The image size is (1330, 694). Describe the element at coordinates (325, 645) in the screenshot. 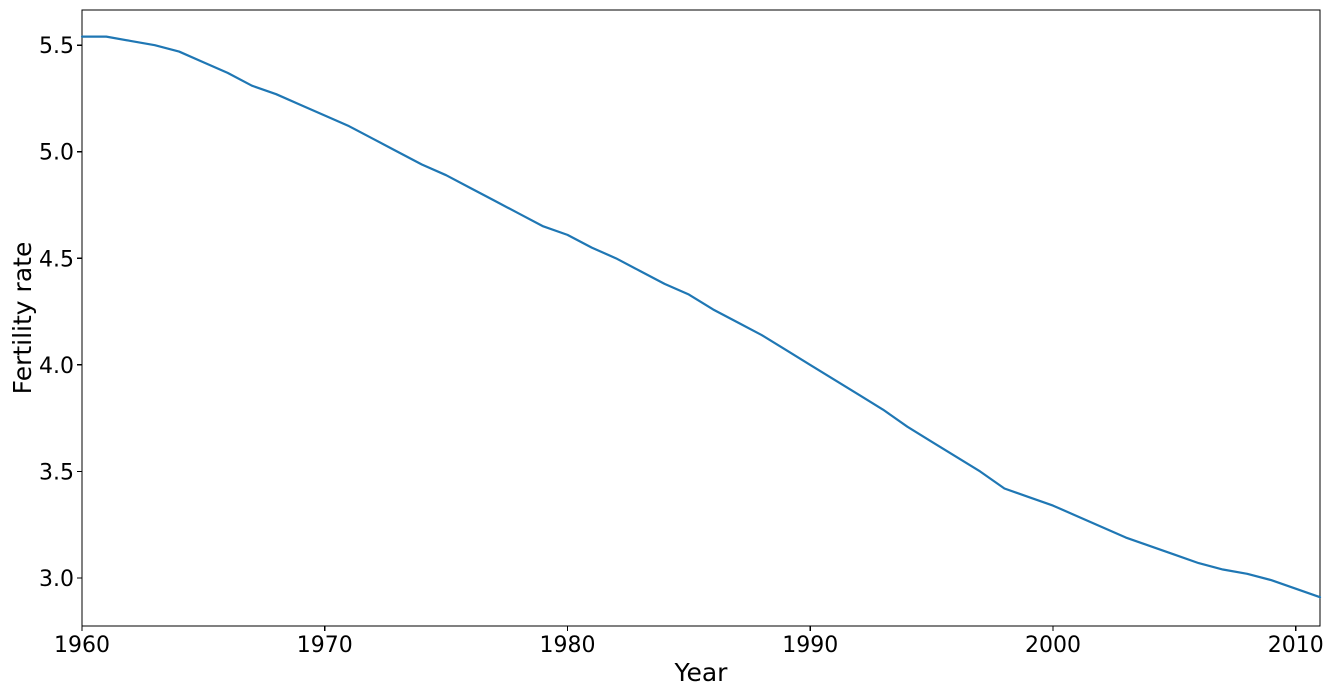

I see `x-tick-label: 1970` at that location.